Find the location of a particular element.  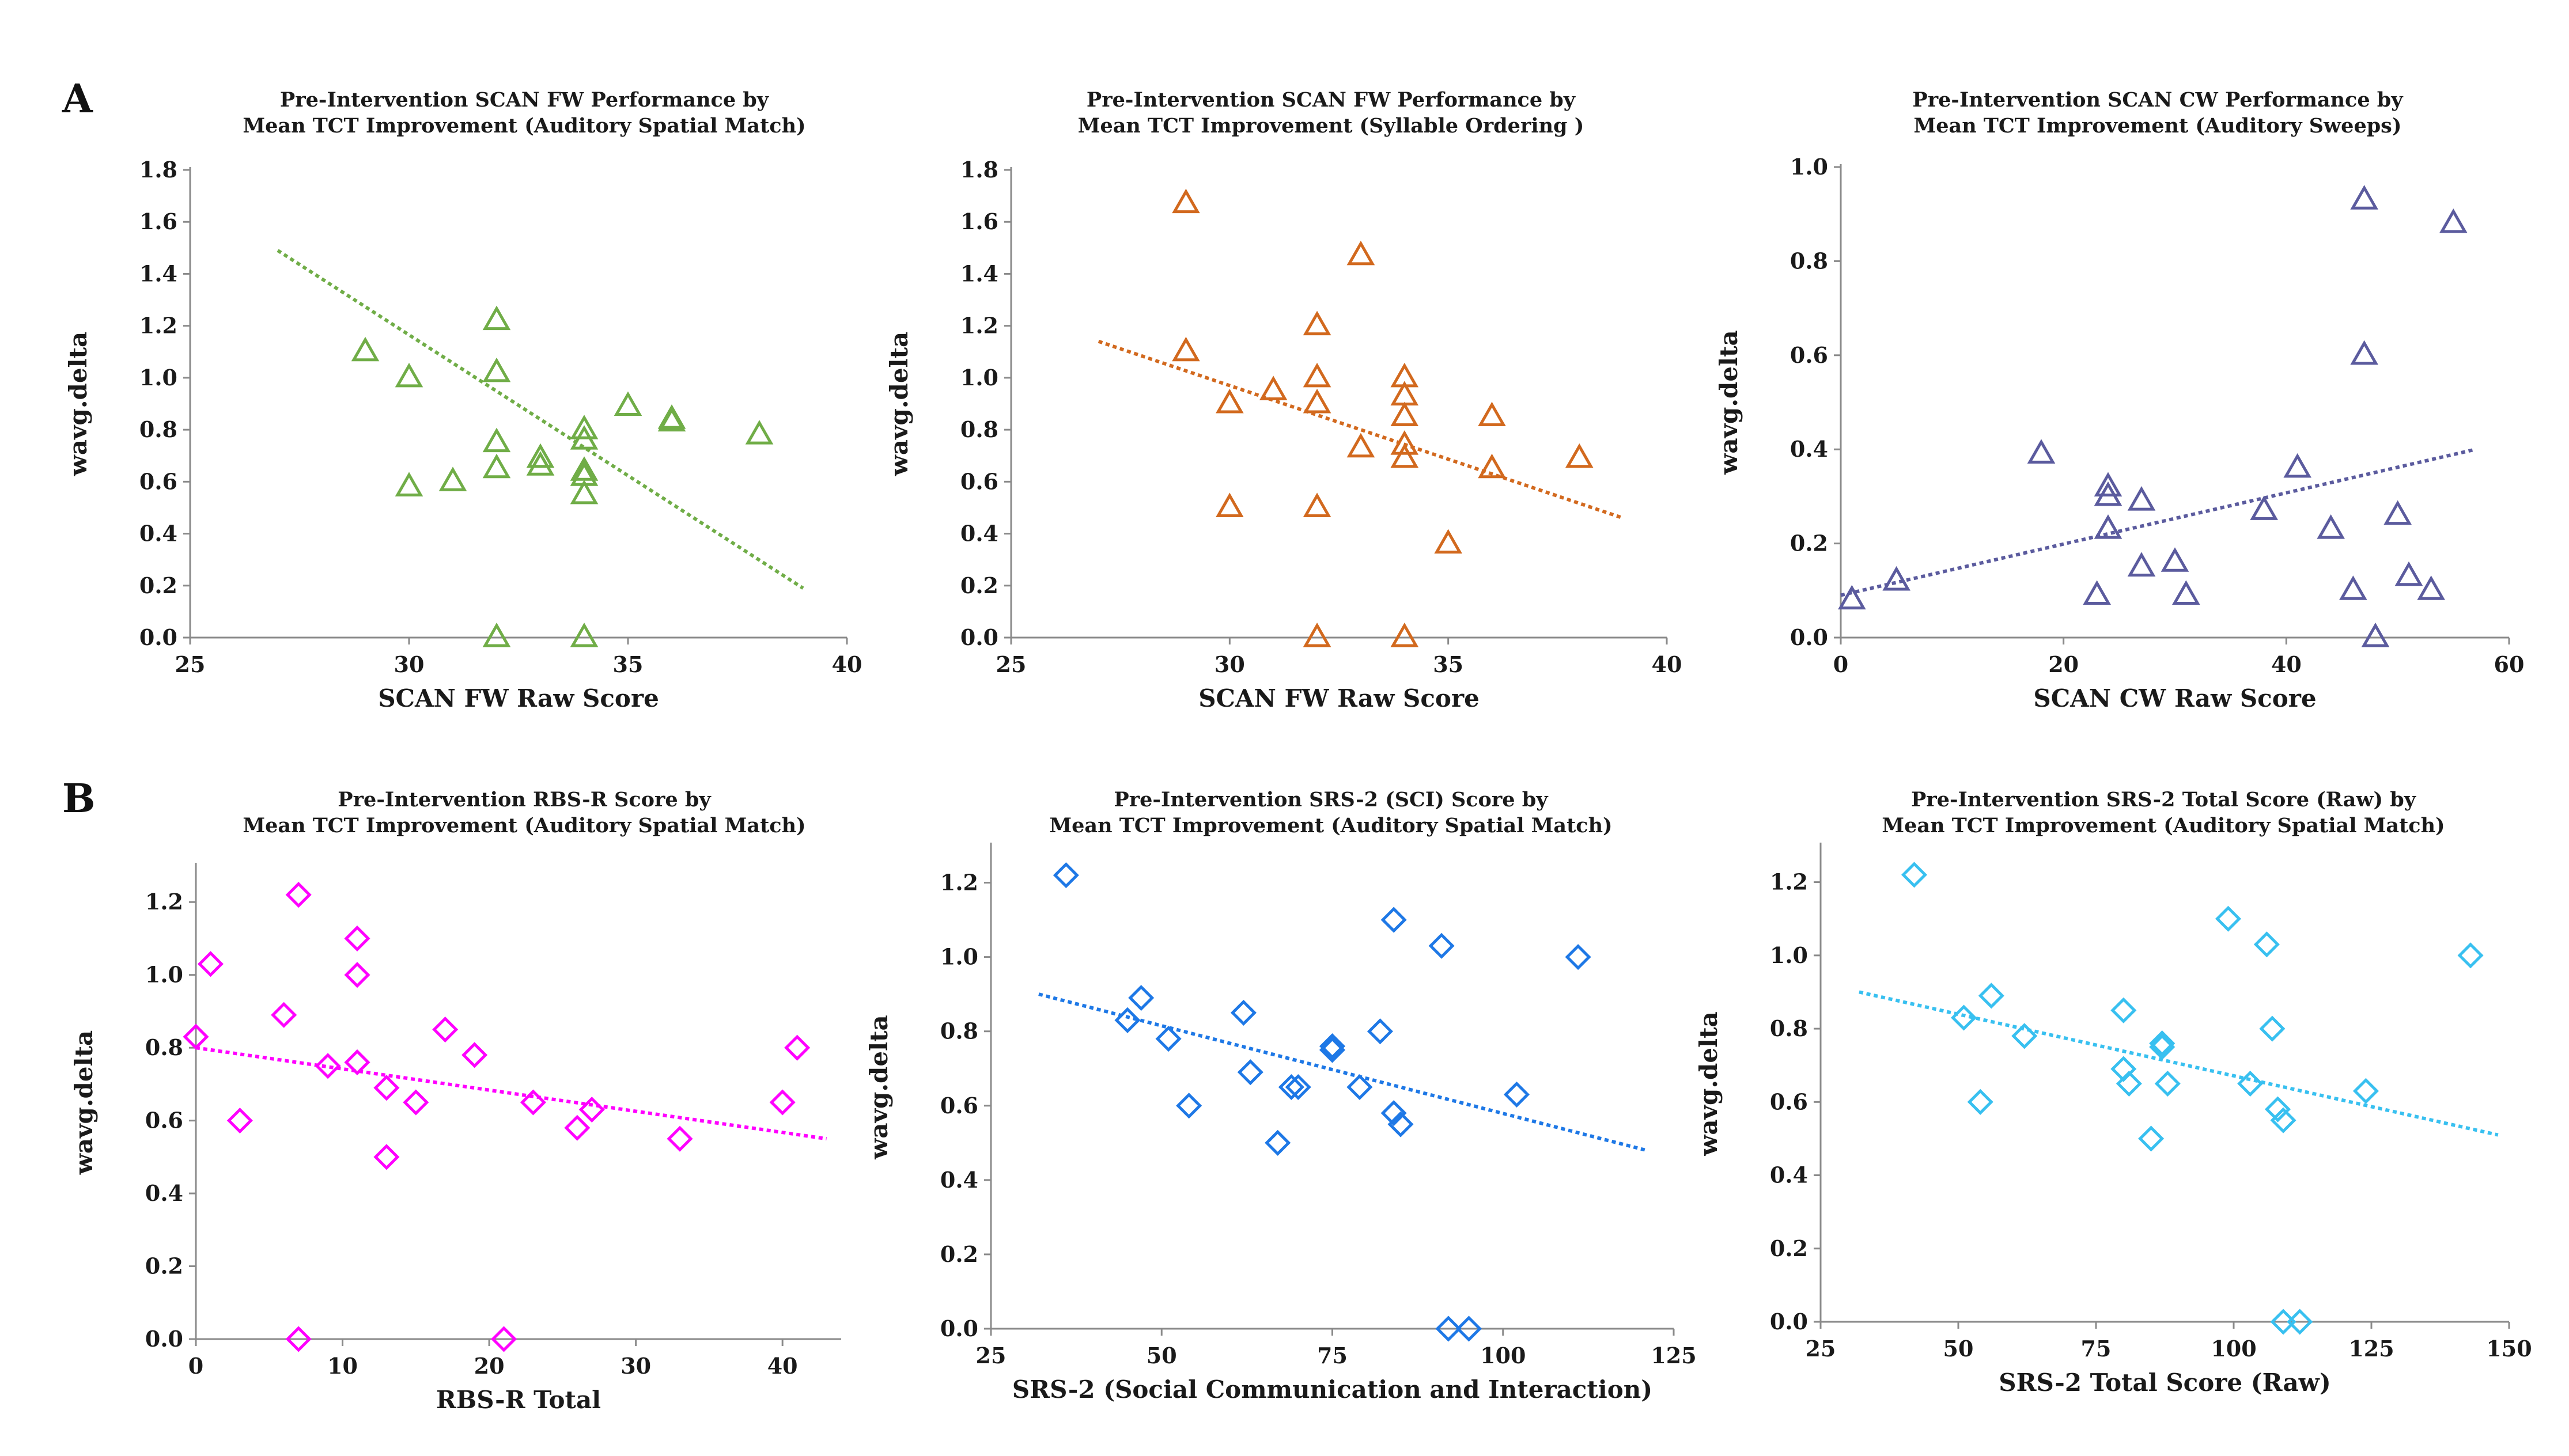

x-tick-label: 60 is located at coordinates (2509, 664).